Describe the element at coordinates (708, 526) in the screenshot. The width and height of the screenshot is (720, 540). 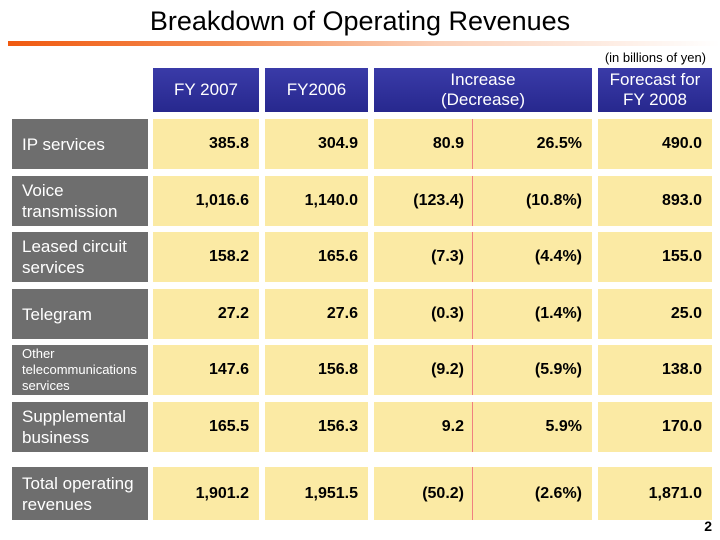
I see `page-number: 2` at that location.